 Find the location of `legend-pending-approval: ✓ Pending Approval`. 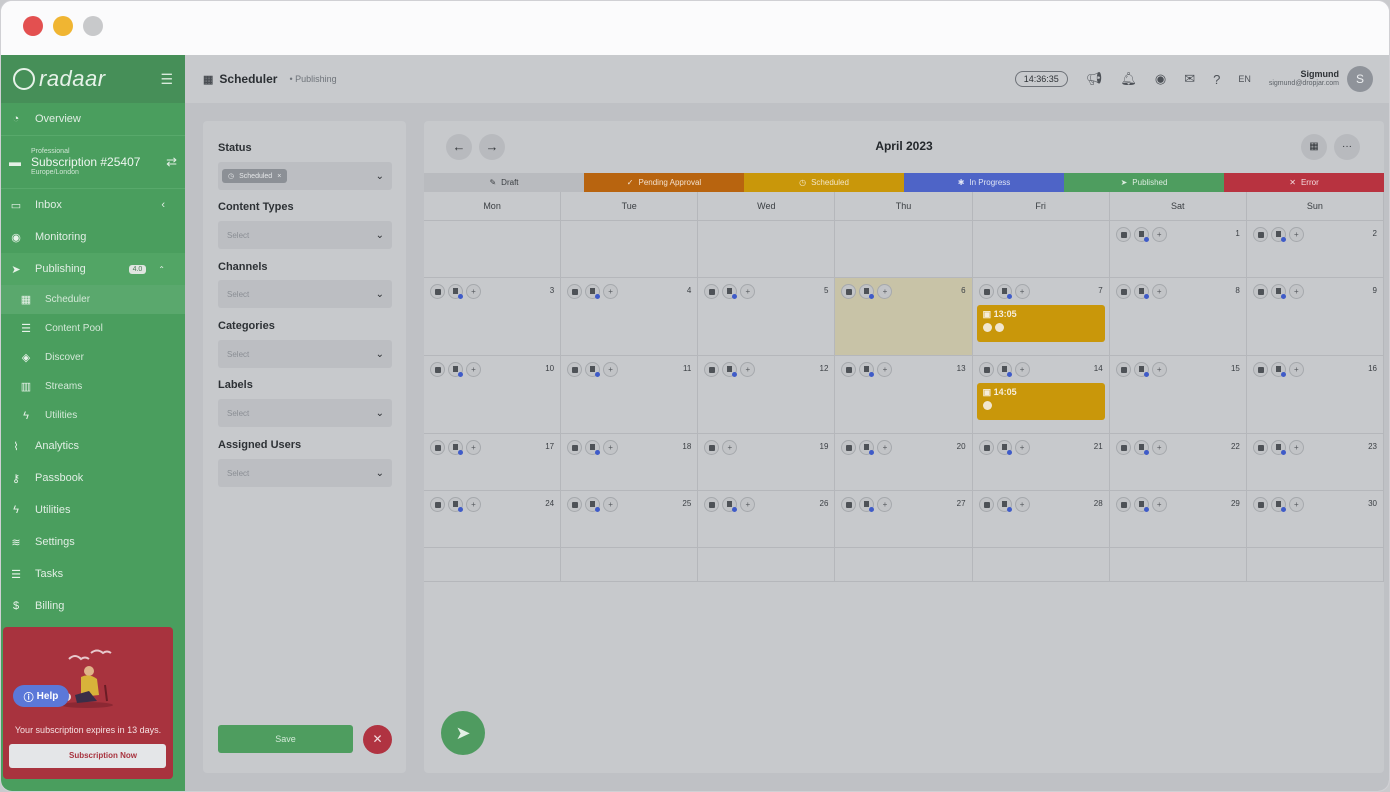

legend-pending-approval: ✓ Pending Approval is located at coordinates (664, 182).